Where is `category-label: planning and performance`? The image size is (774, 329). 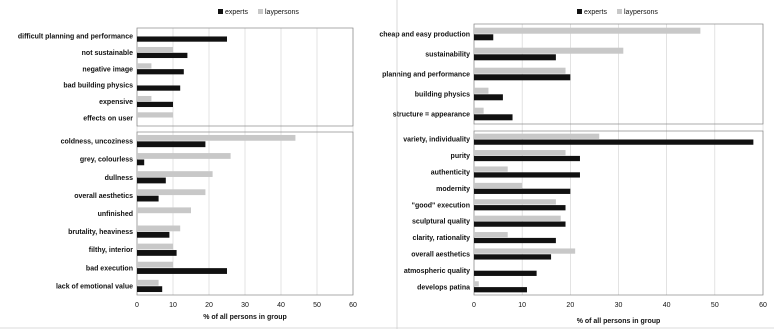
category-label: planning and performance is located at coordinates (426, 75).